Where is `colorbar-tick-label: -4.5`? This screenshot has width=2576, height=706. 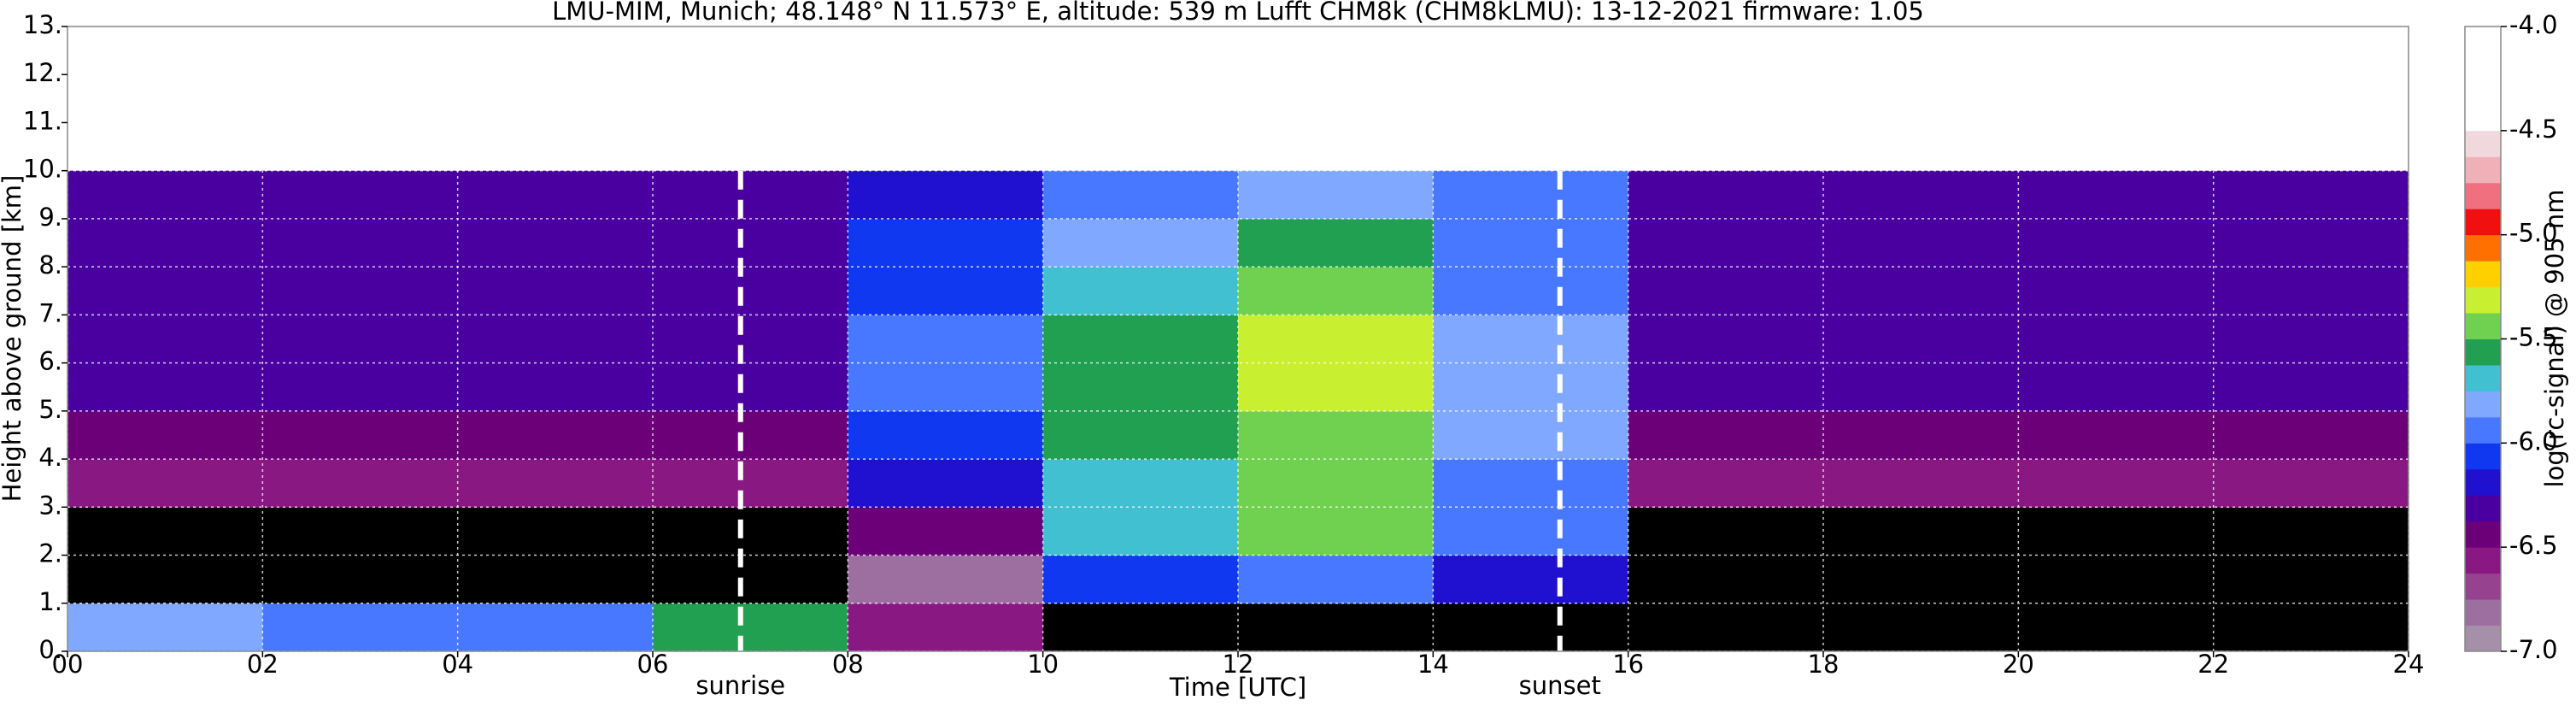
colorbar-tick-label: -4.5 is located at coordinates (2533, 129).